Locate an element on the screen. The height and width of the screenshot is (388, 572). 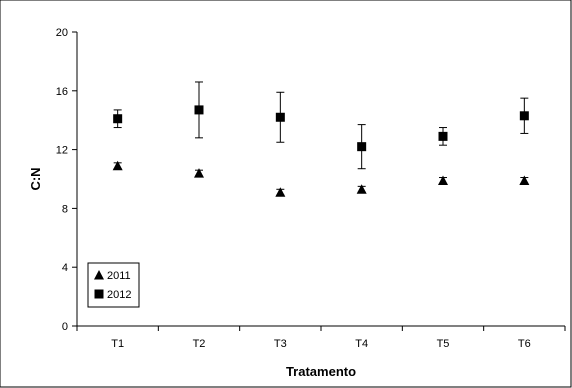
x-tick-label: T1 is located at coordinates (117, 344).